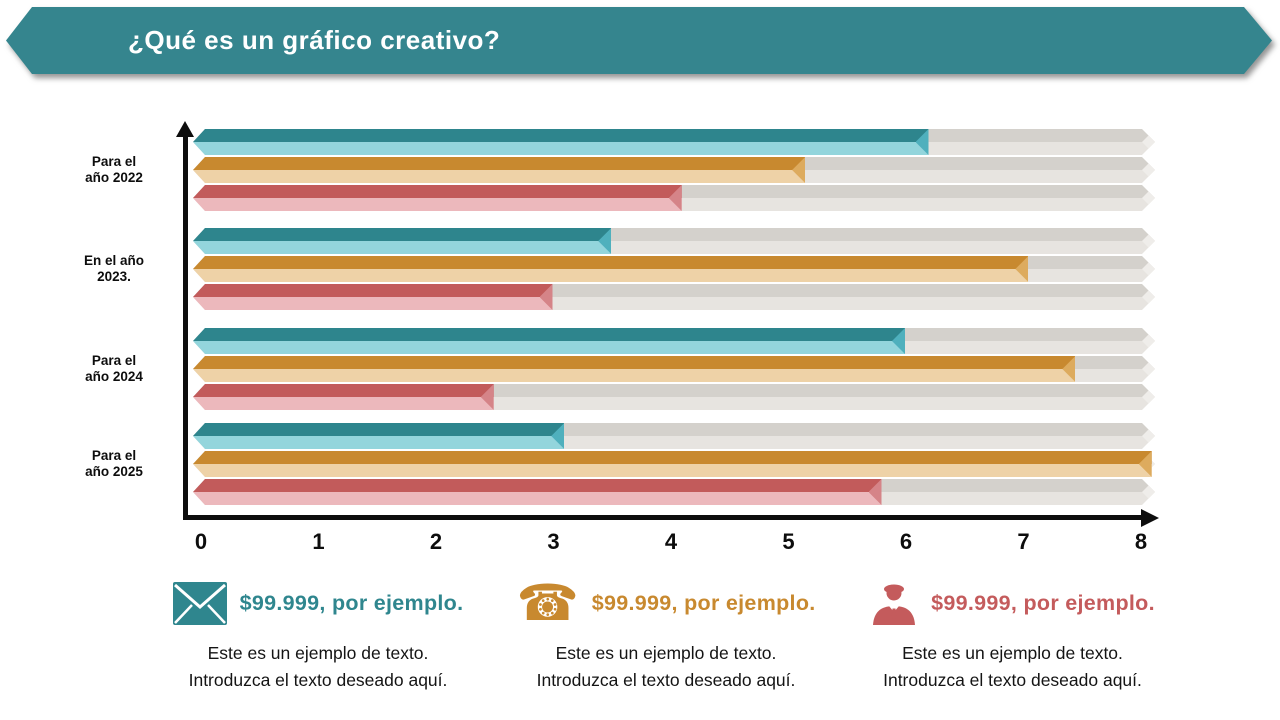  What do you see at coordinates (201, 541) in the screenshot?
I see `x-tick-label: 0` at bounding box center [201, 541].